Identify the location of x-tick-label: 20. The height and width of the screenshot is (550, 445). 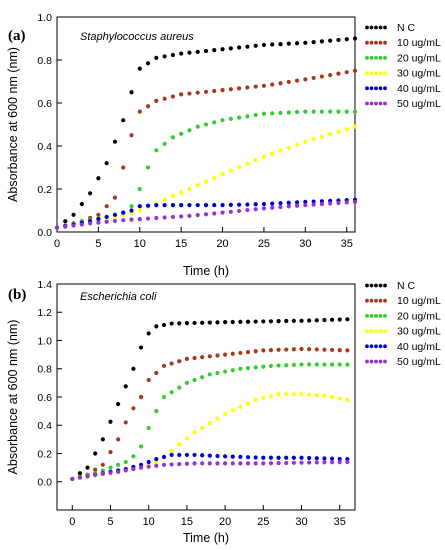
(222, 244).